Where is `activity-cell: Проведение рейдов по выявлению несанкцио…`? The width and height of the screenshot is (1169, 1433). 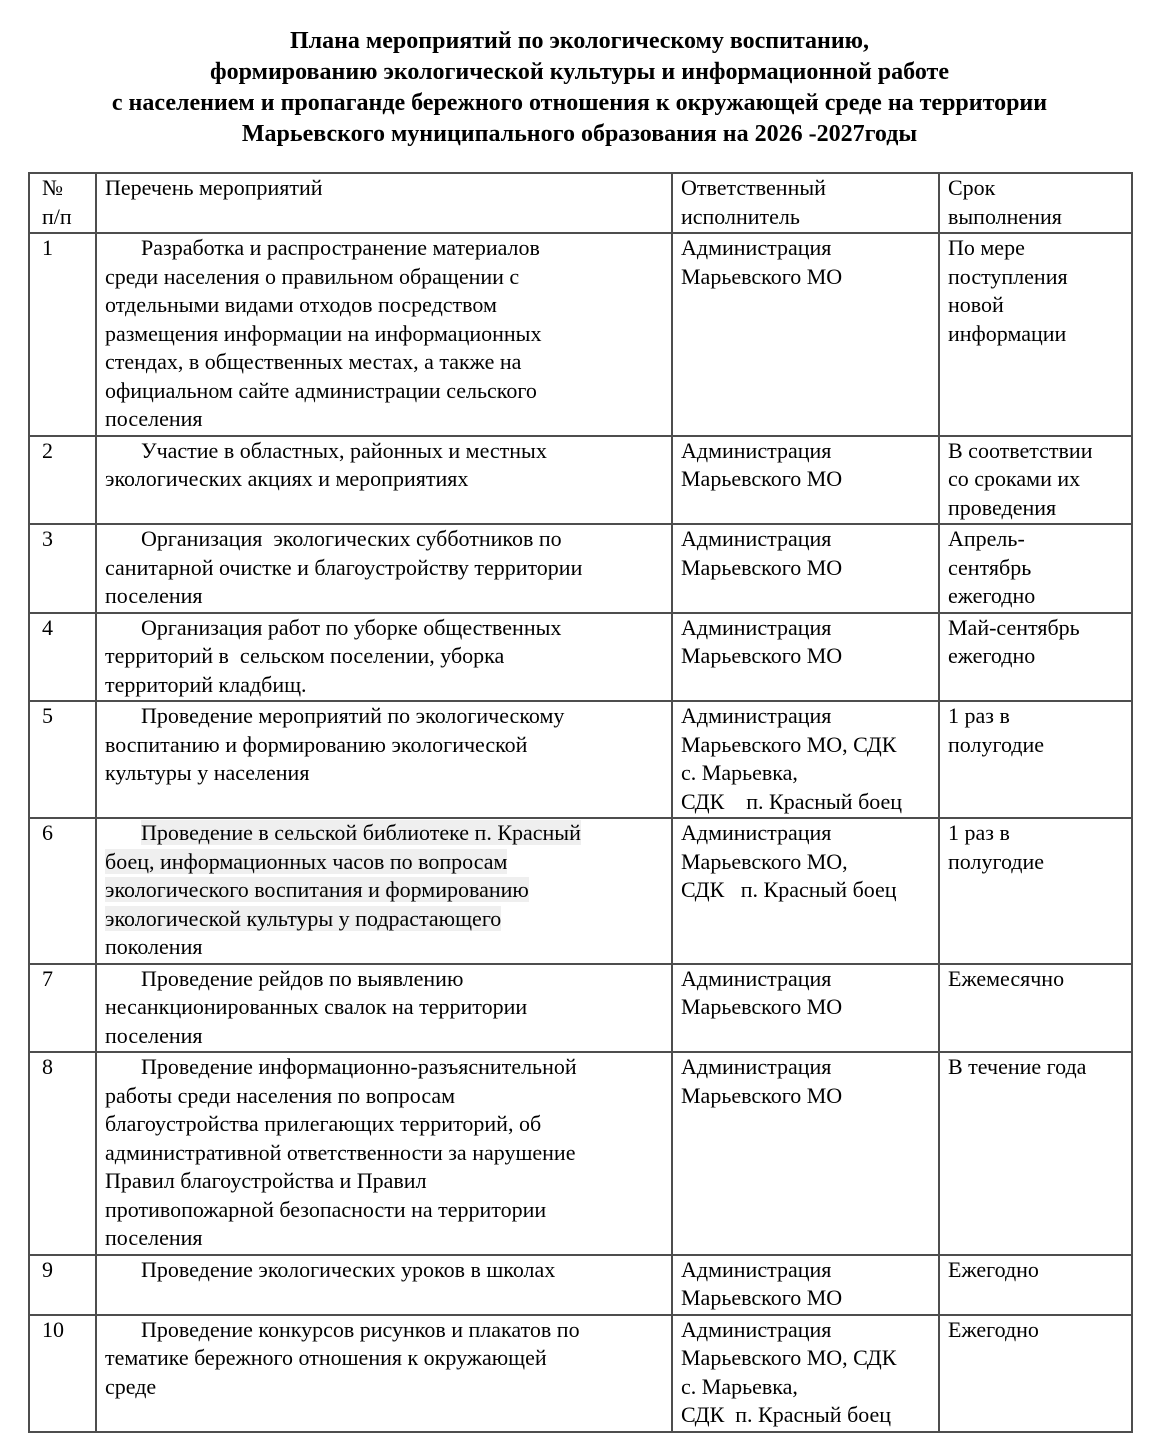 activity-cell: Проведение рейдов по выявлению несанкцио… is located at coordinates (384, 1007).